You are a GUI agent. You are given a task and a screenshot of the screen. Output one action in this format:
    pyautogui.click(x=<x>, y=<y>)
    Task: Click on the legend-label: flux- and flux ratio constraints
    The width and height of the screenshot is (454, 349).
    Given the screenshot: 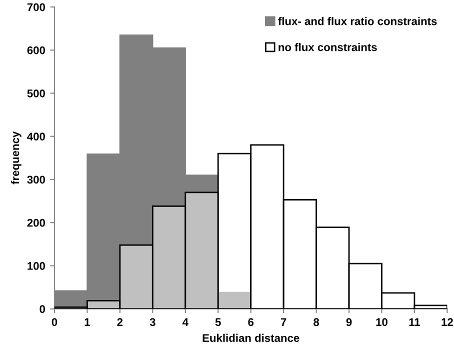 What is the action you would take?
    pyautogui.click(x=357, y=21)
    